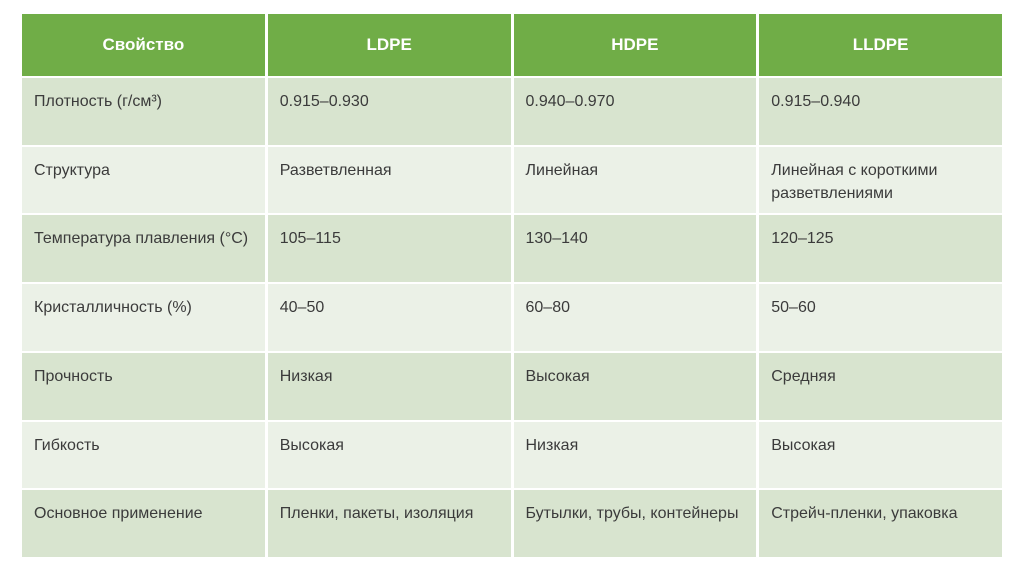 The width and height of the screenshot is (1024, 574). What do you see at coordinates (635, 111) in the screenshot?
I see `value-cell: 0.940–0.970` at bounding box center [635, 111].